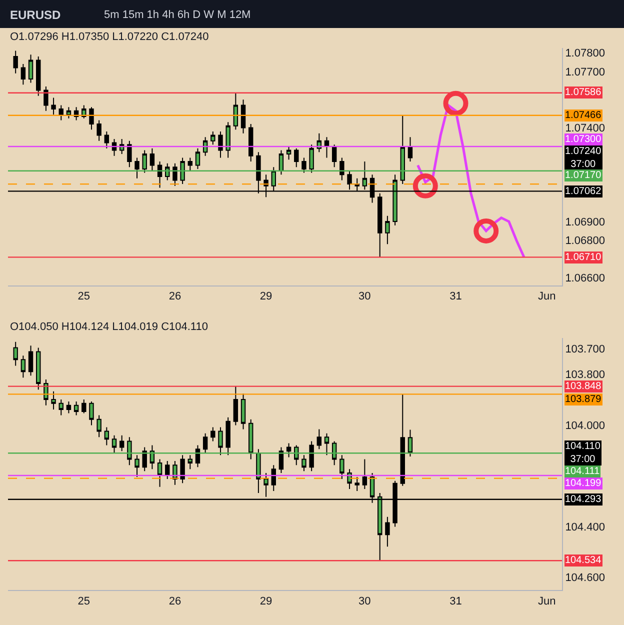 Image resolution: width=624 pixels, height=625 pixels. I want to click on ref-line-label: 1.07586, so click(583, 92).